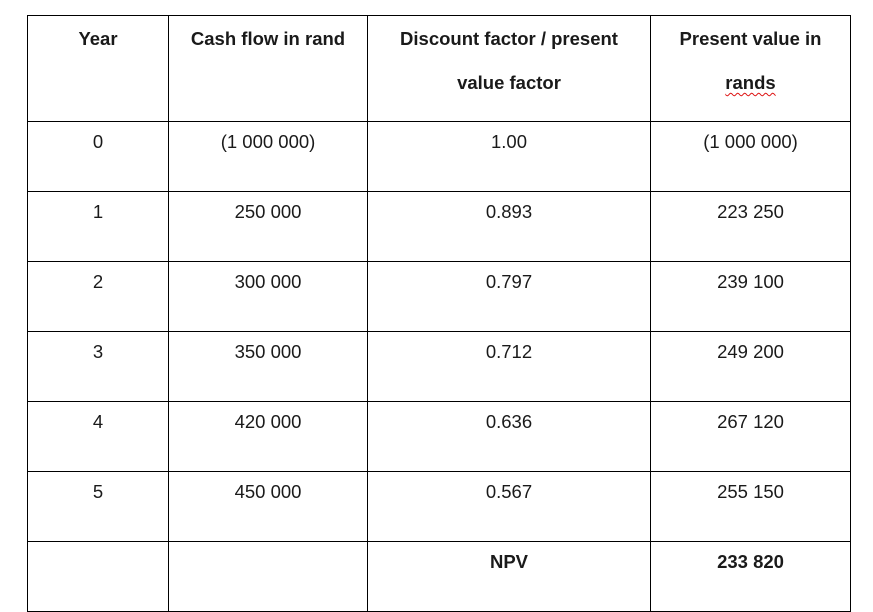 This screenshot has height=612, width=873. Describe the element at coordinates (98, 296) in the screenshot. I see `cell-year: 2` at that location.